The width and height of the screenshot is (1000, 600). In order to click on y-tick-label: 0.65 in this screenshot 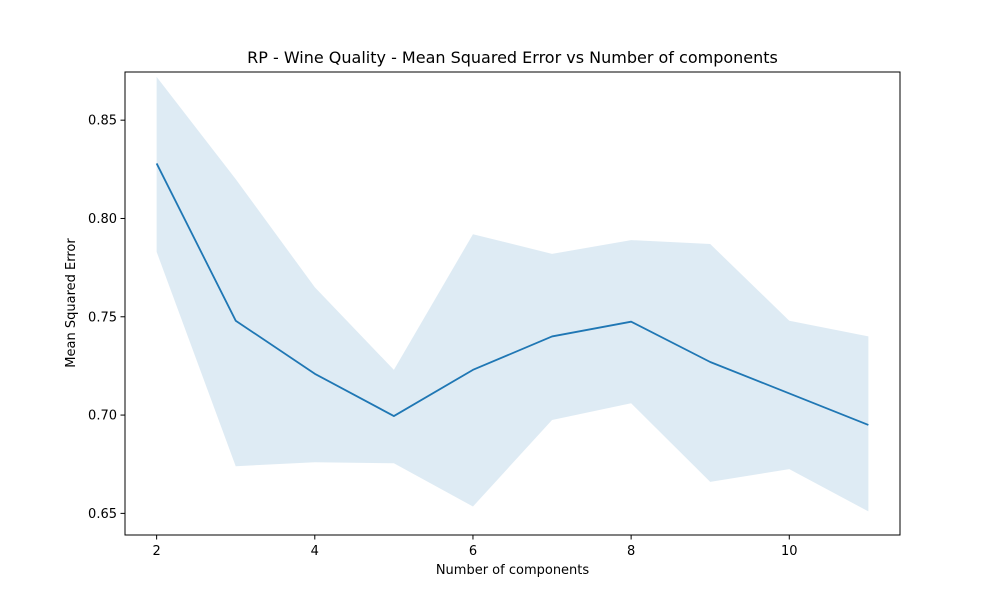, I will do `click(102, 514)`.